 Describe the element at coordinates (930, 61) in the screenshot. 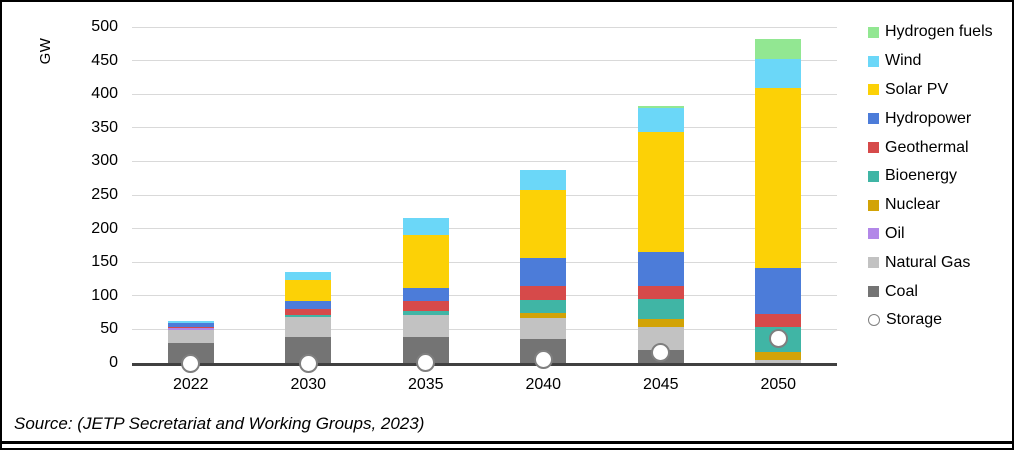

I see `legend-item-wind: Wind` at that location.